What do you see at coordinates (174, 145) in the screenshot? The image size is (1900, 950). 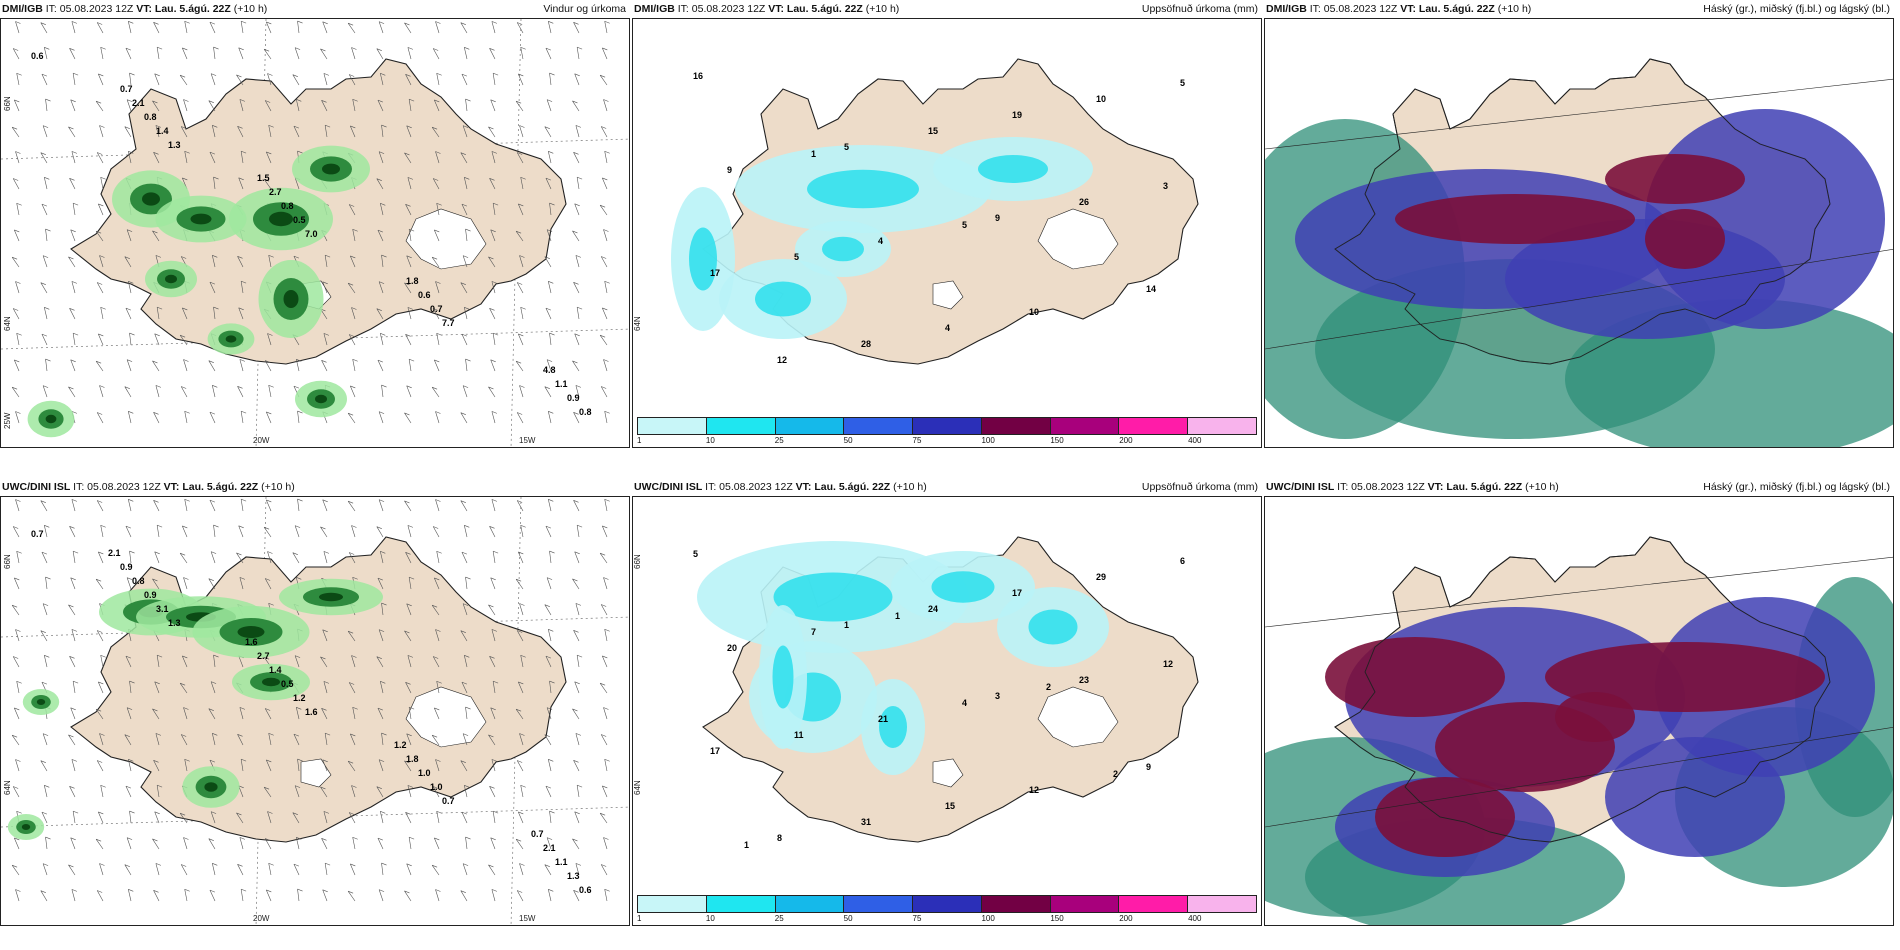 I see `precip-value: 1.3` at bounding box center [174, 145].